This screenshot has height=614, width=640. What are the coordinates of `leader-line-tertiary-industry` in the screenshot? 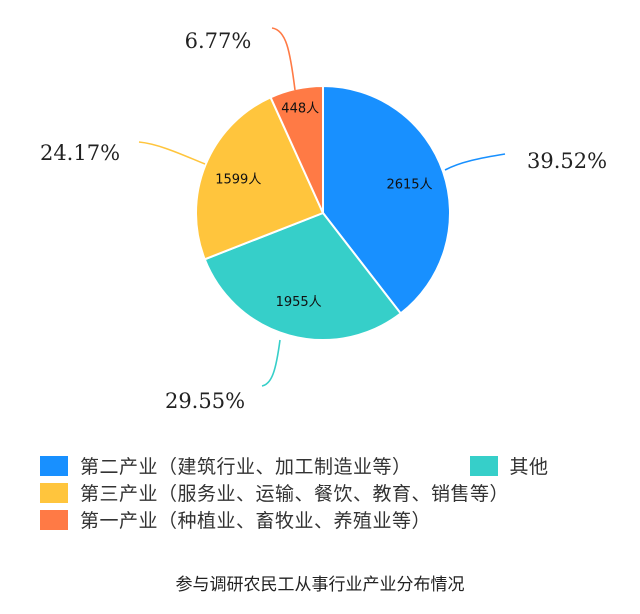 It's located at (172, 153).